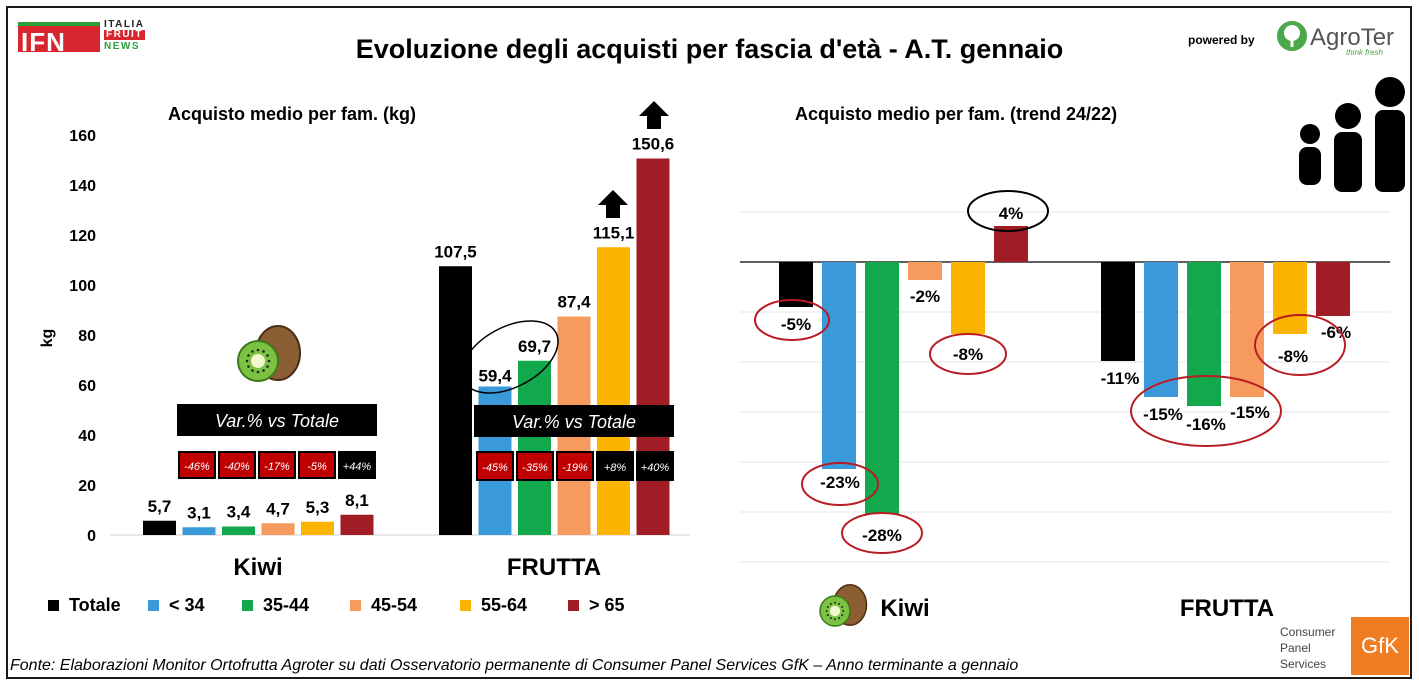  What do you see at coordinates (796, 324) in the screenshot?
I see `bar-value-label: -5%` at bounding box center [796, 324].